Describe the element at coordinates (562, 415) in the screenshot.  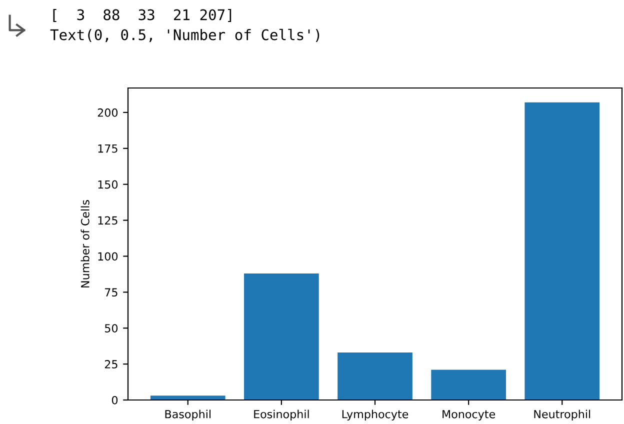
I see `x-tick-label: Neutrophil` at that location.